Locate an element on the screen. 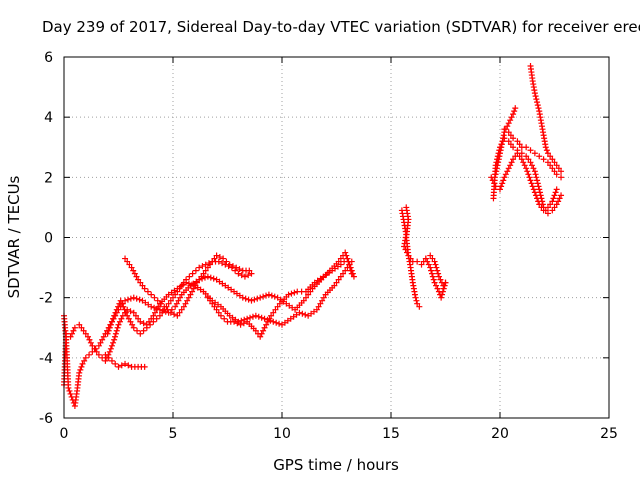 Image resolution: width=640 pixels, height=480 pixels. x-tick-label: 0 is located at coordinates (64, 434).